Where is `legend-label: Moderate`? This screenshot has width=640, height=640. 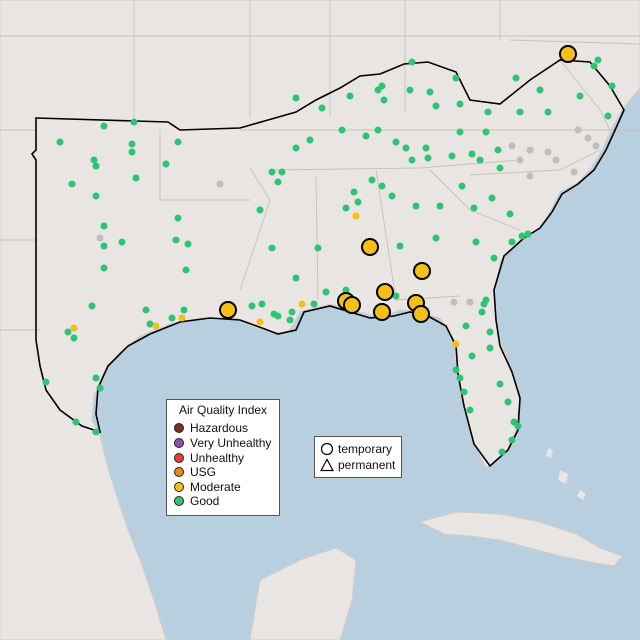
legend-label: Moderate is located at coordinates (215, 487).